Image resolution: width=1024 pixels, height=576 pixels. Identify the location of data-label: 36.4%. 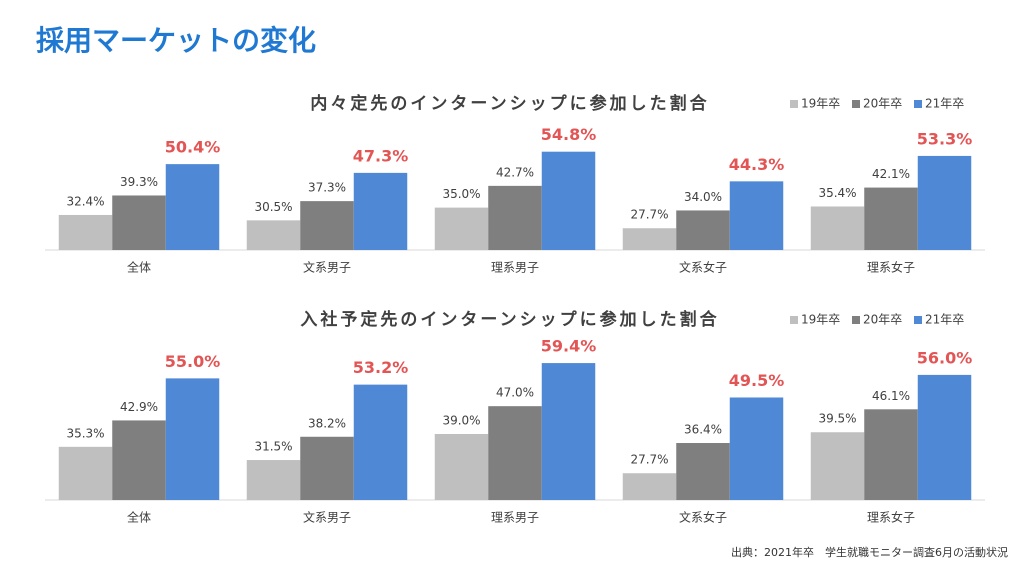
(703, 430).